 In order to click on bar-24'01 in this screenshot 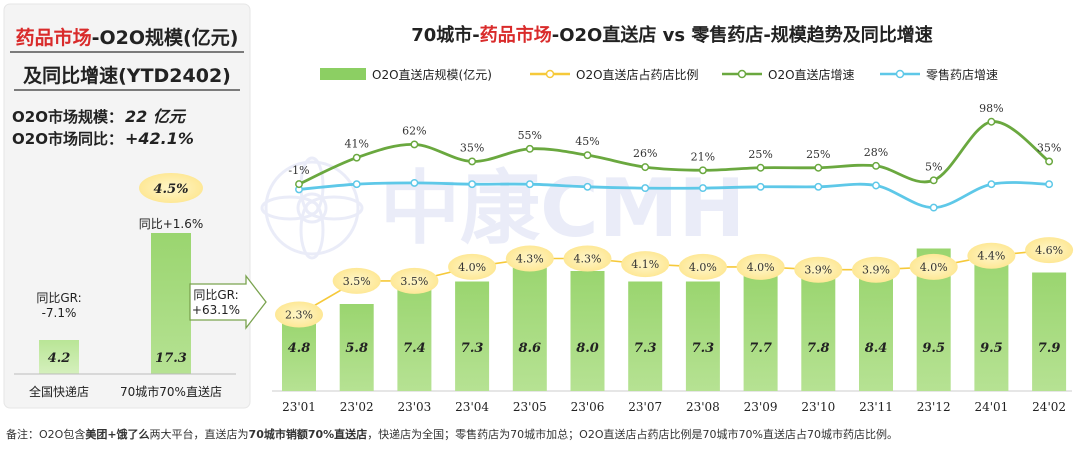, I will do `click(991, 319)`.